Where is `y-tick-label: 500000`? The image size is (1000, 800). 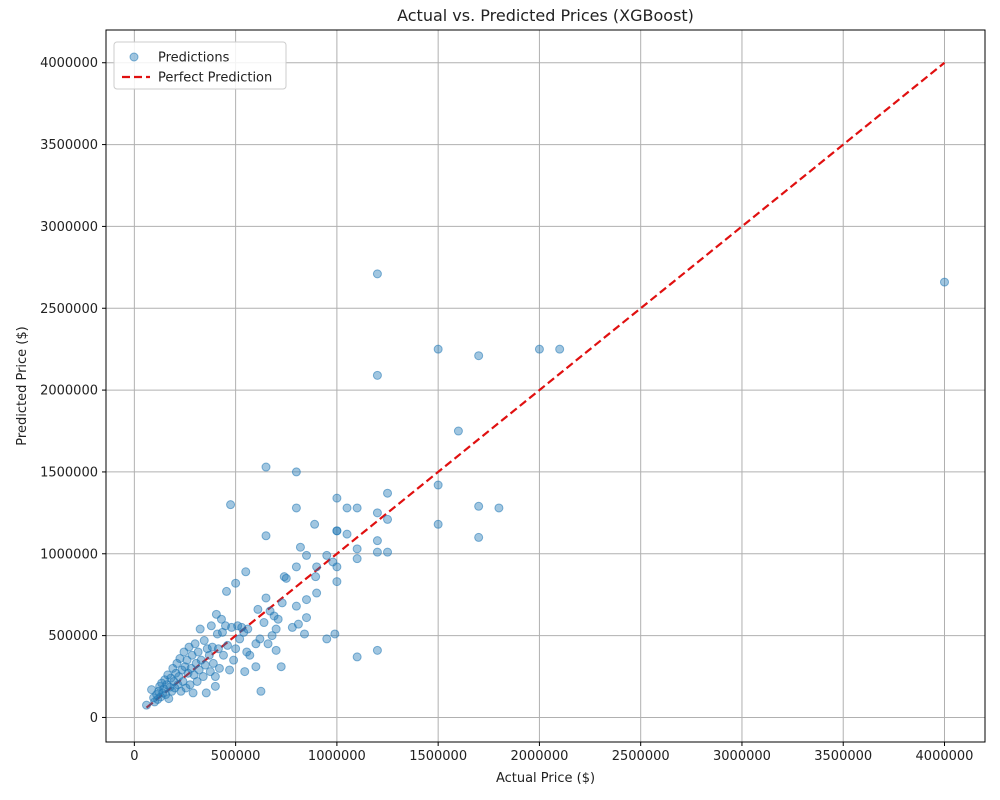
y-tick-label: 500000 is located at coordinates (73, 636).